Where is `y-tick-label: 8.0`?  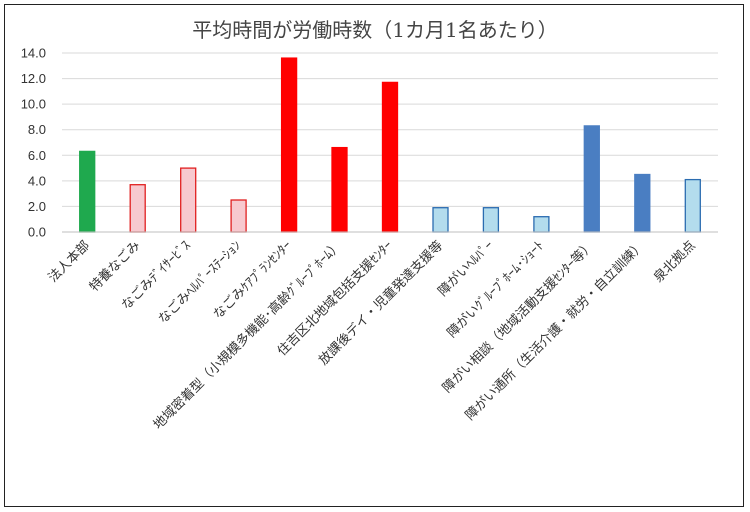
y-tick-label: 8.0 is located at coordinates (37, 129).